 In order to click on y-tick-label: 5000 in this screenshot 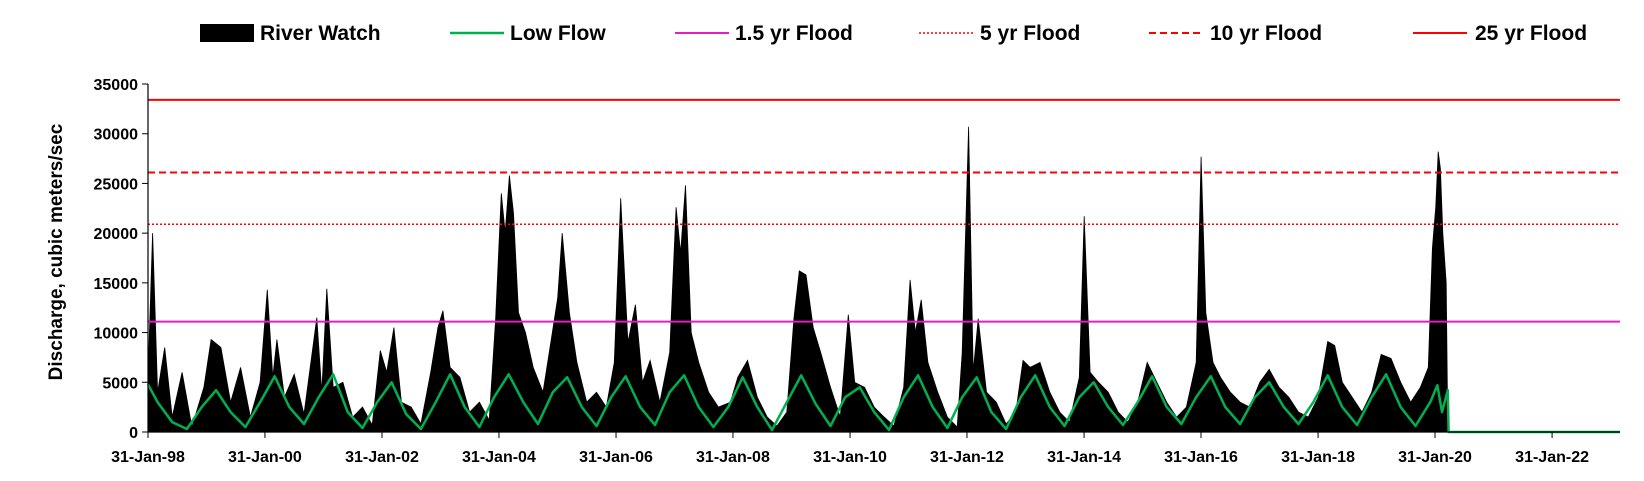, I will do `click(120, 383)`.